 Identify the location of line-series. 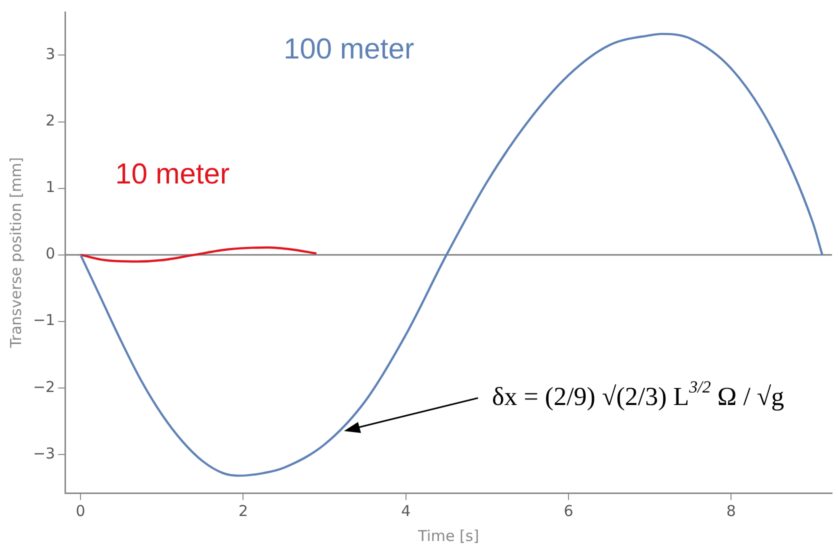
(198, 254).